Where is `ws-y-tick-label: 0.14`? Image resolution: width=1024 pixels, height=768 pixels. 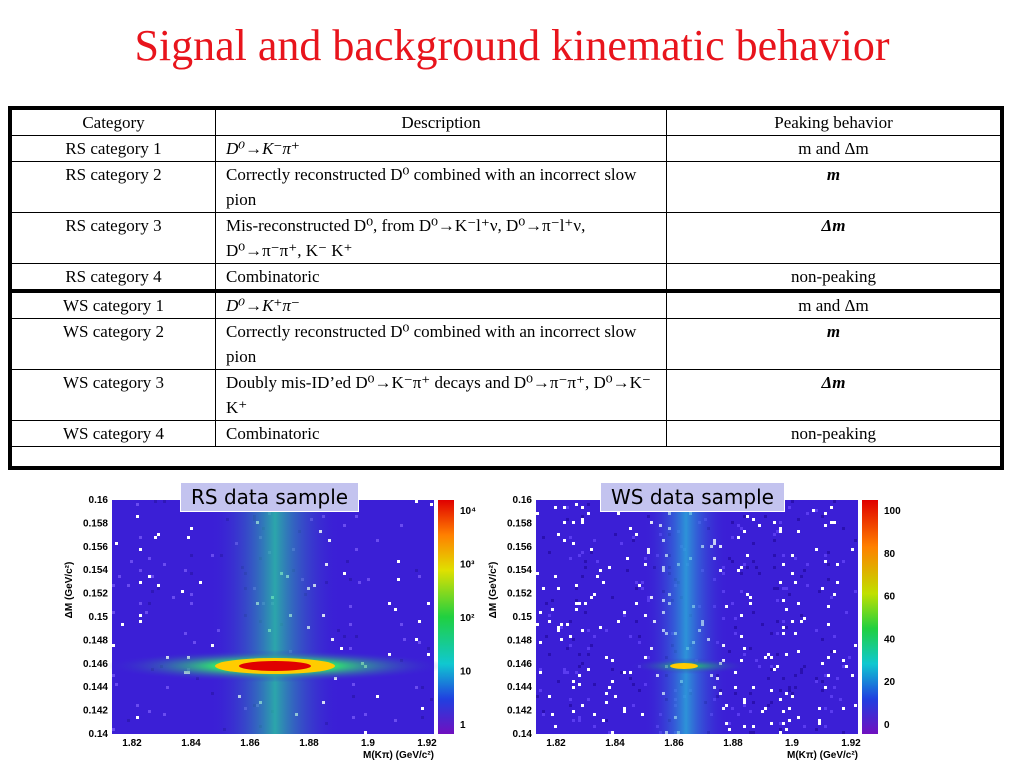
ws-y-tick-label: 0.14 is located at coordinates (523, 734).